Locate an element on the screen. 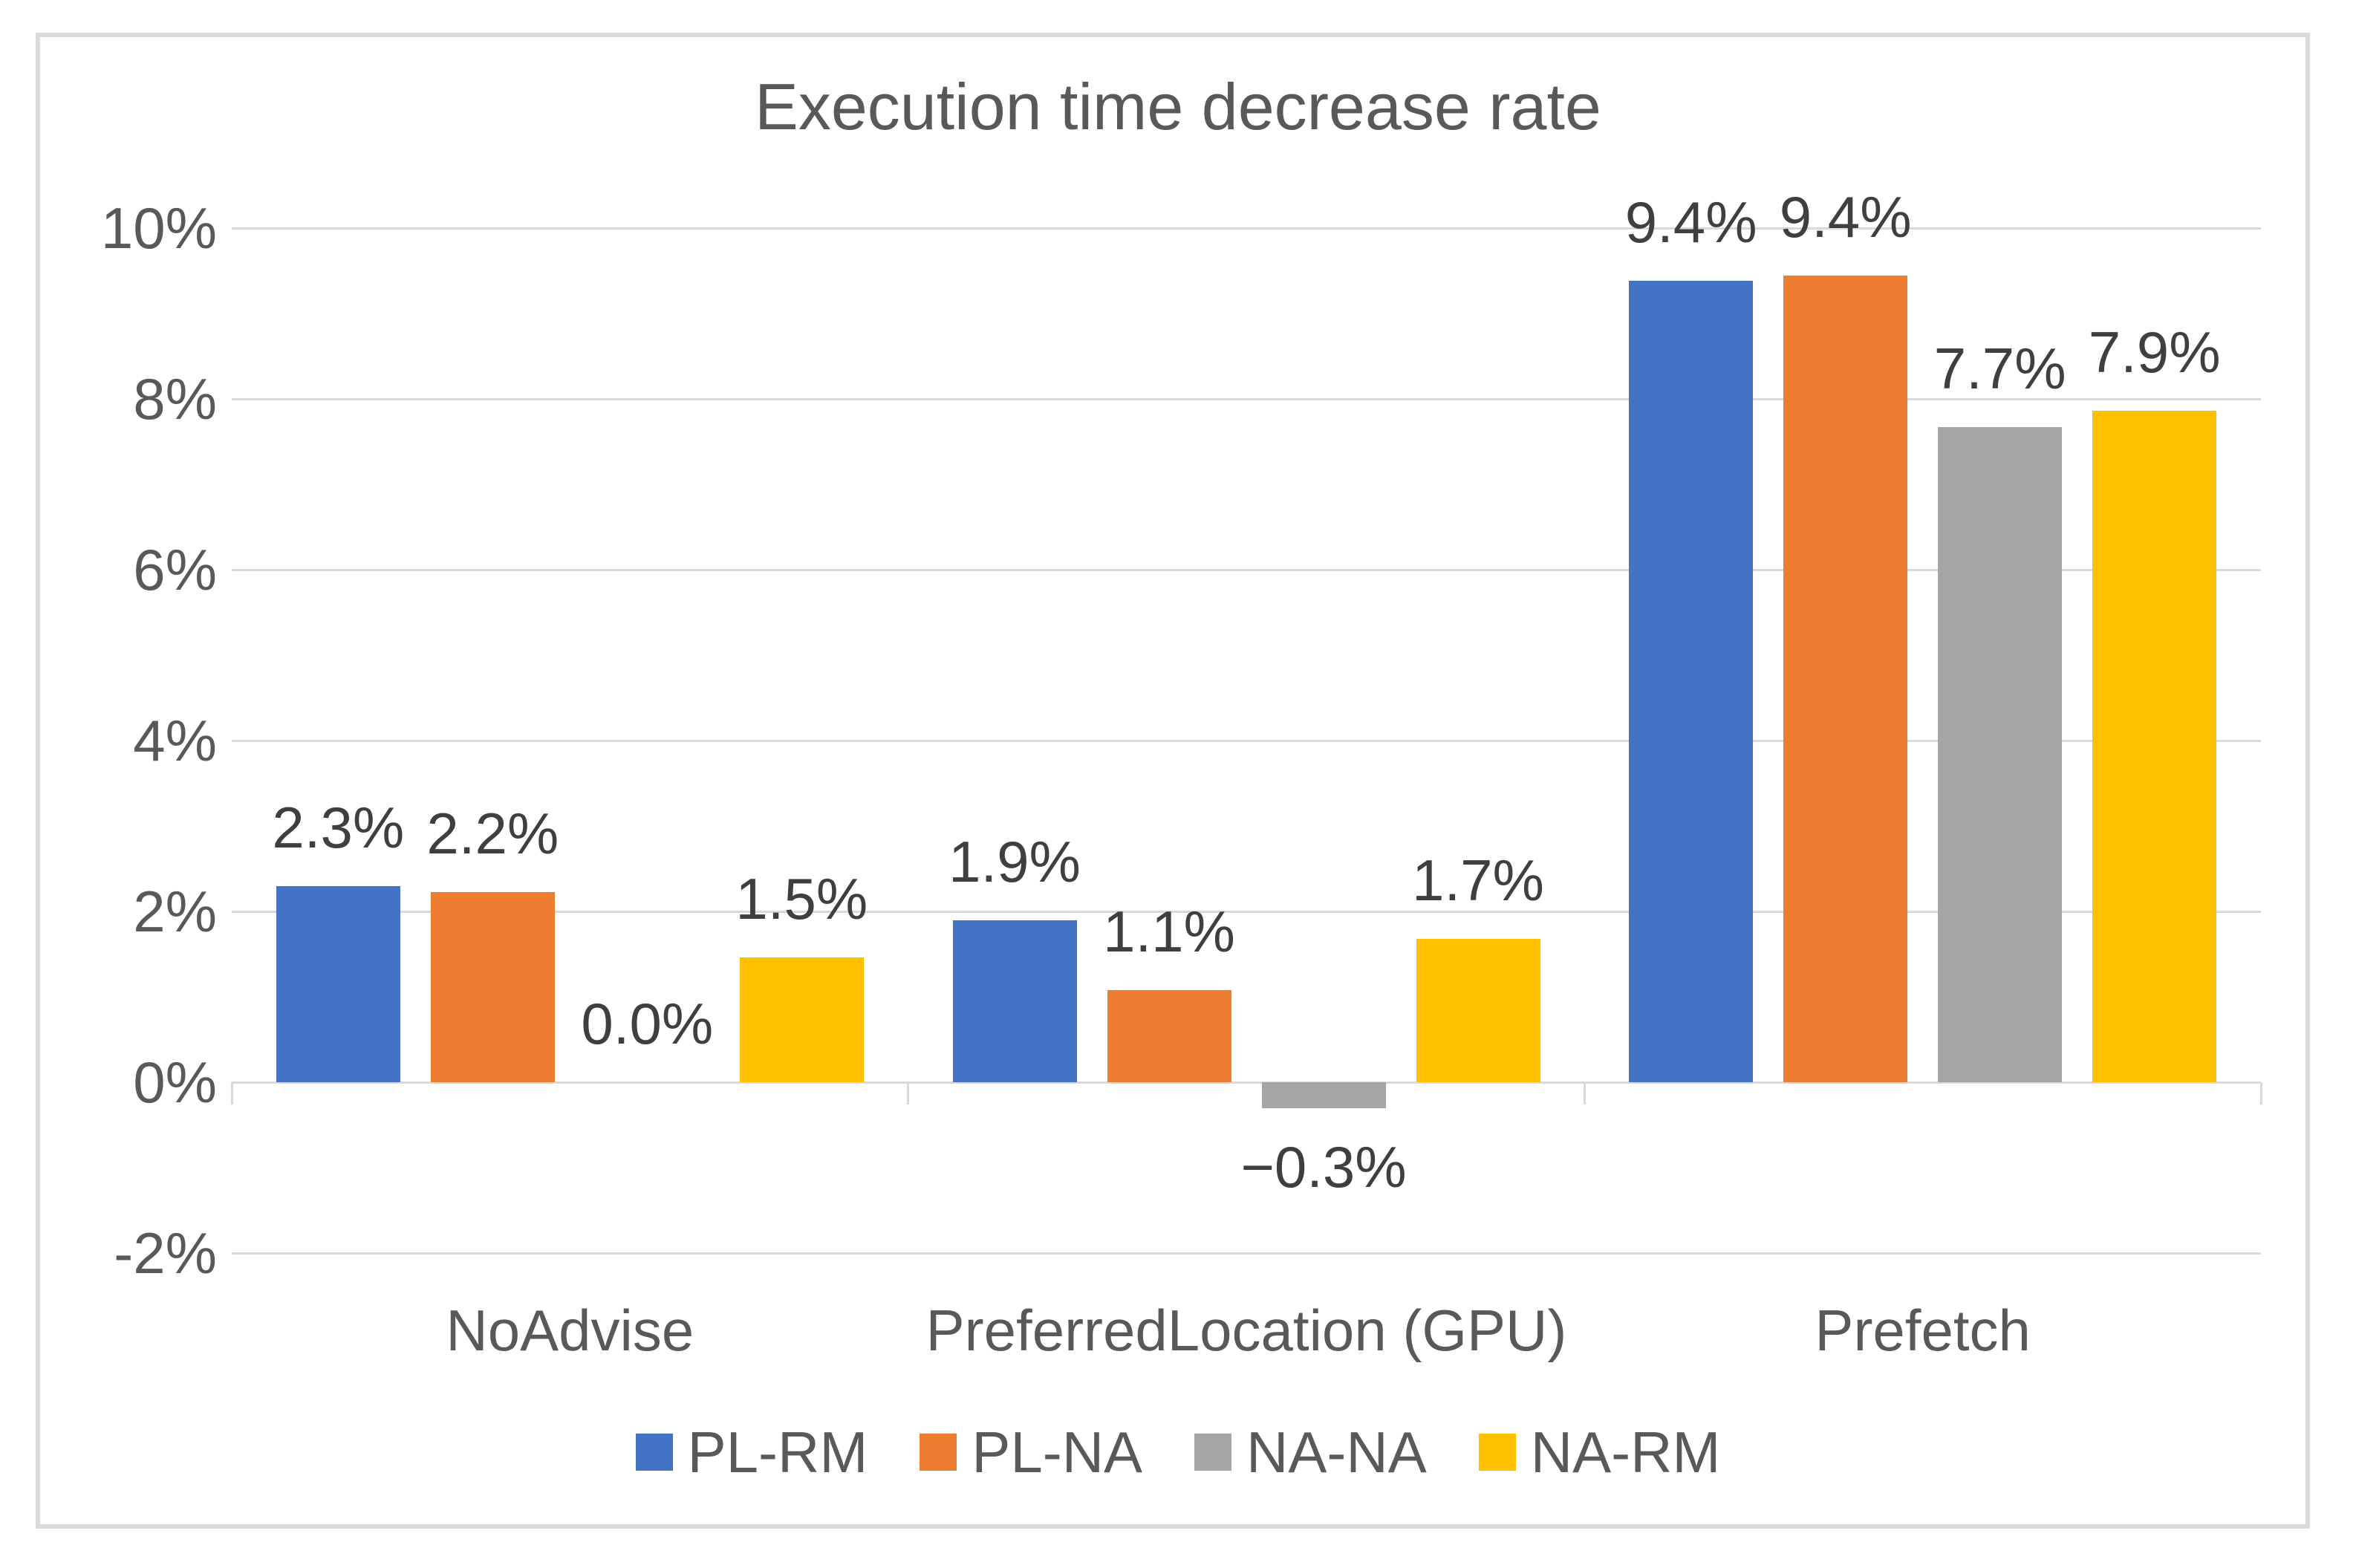 Image resolution: width=2356 pixels, height=1568 pixels. y-axis-tick-label: 4% is located at coordinates (175, 741).